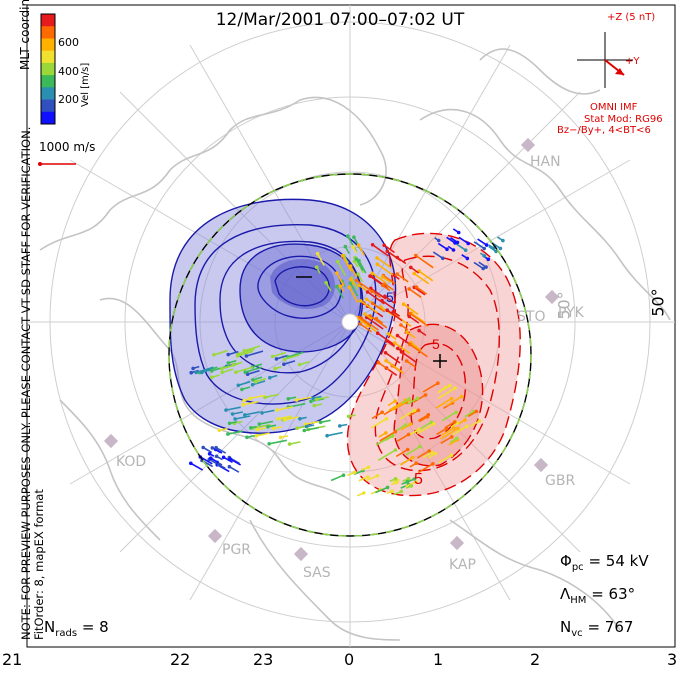  Describe the element at coordinates (68, 42) in the screenshot. I see `color-scale-tick: 600` at that location.